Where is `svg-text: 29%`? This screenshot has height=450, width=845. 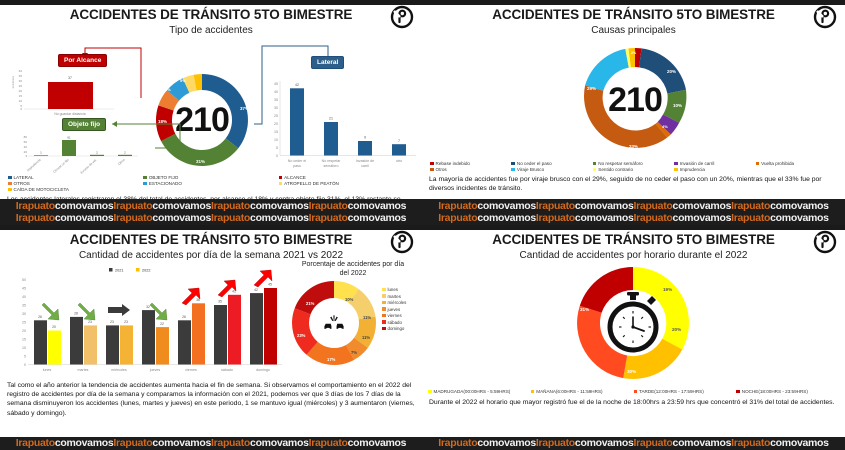
svg-text: 29% is located at coordinates (591, 88).